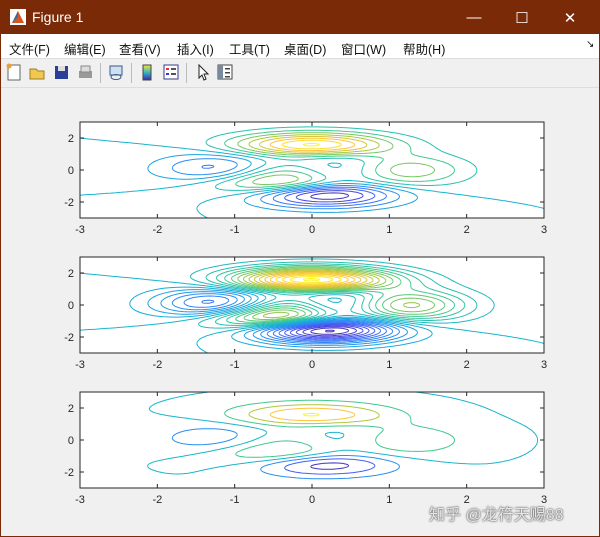 The image size is (600, 537). Describe the element at coordinates (300, 73) in the screenshot. I see `toolbar` at that location.